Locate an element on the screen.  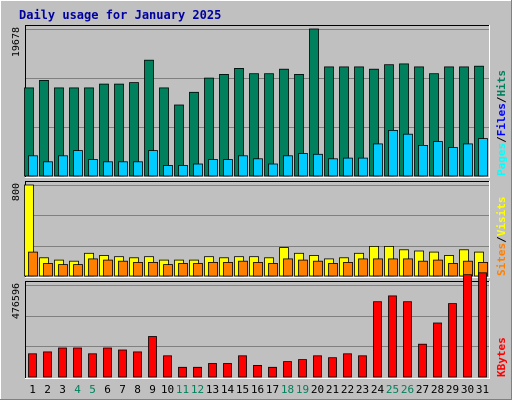
series-labels: KBytes is located at coordinates (501, 357).